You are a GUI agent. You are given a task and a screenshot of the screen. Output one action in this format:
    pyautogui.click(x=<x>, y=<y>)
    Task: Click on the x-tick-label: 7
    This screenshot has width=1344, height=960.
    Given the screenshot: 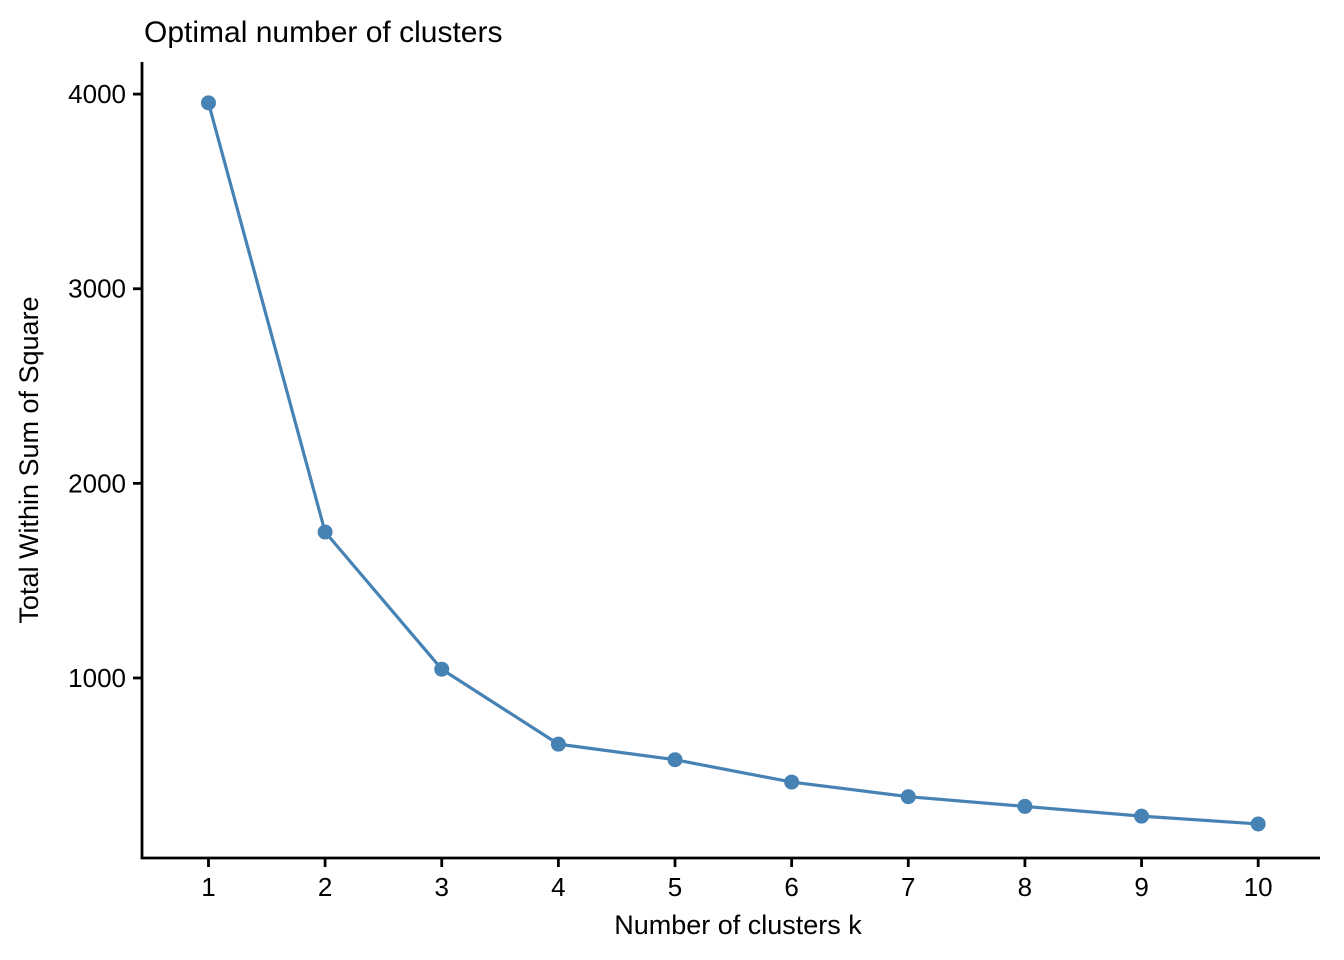 What is the action you would take?
    pyautogui.click(x=908, y=887)
    